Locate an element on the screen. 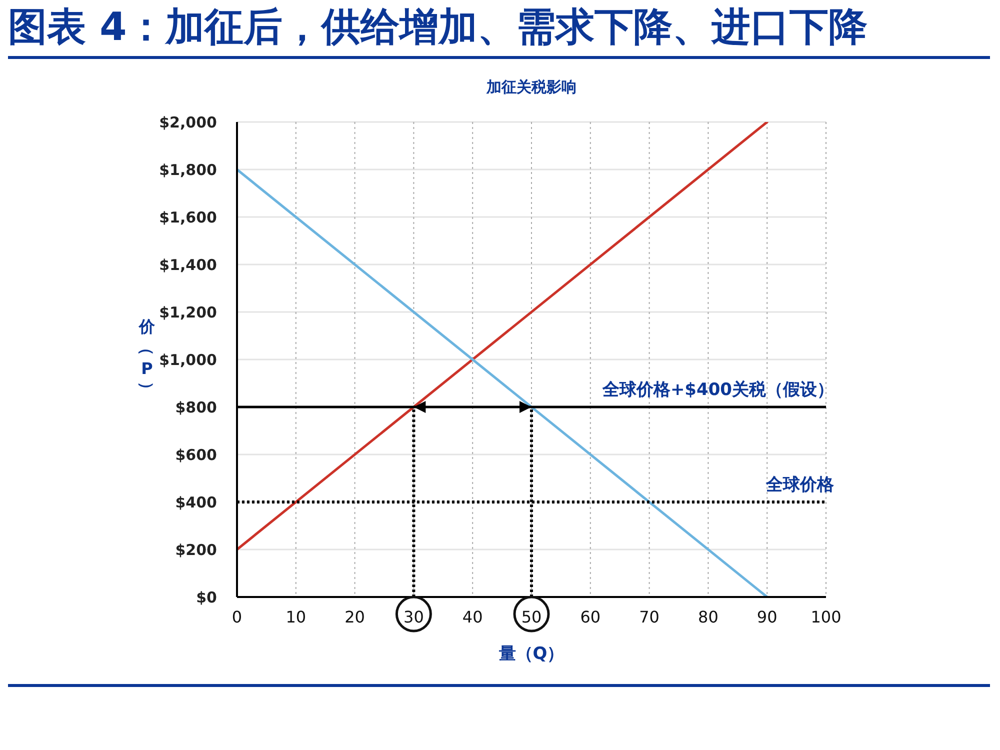 The image size is (1000, 750). x-tick-label: 100 is located at coordinates (826, 616).